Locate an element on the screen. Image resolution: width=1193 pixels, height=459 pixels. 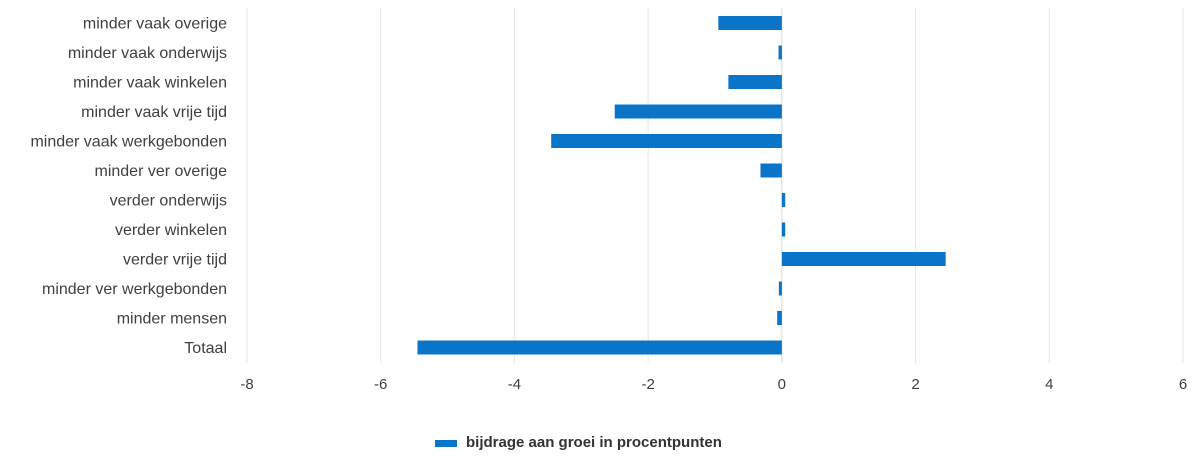
x-tick-label: -6 is located at coordinates (380, 384).